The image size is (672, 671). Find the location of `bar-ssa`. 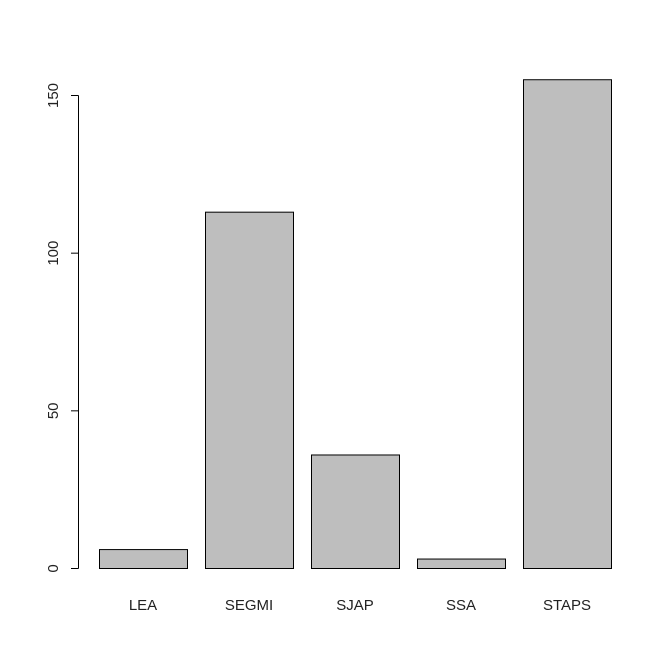

bar-ssa is located at coordinates (461, 563).